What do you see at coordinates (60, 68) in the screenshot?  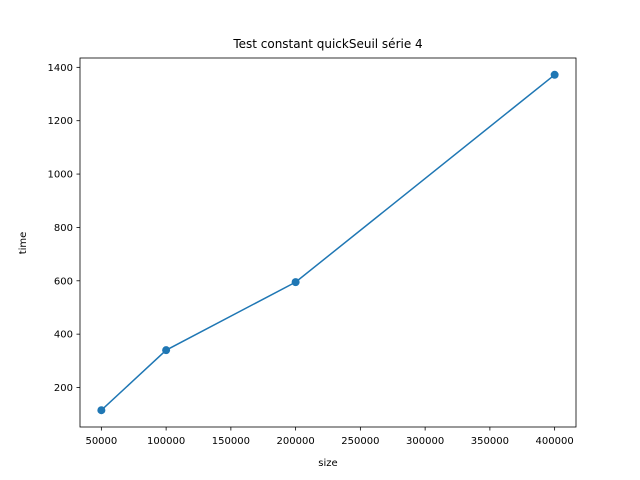 I see `y-tick-label: 1400` at bounding box center [60, 68].